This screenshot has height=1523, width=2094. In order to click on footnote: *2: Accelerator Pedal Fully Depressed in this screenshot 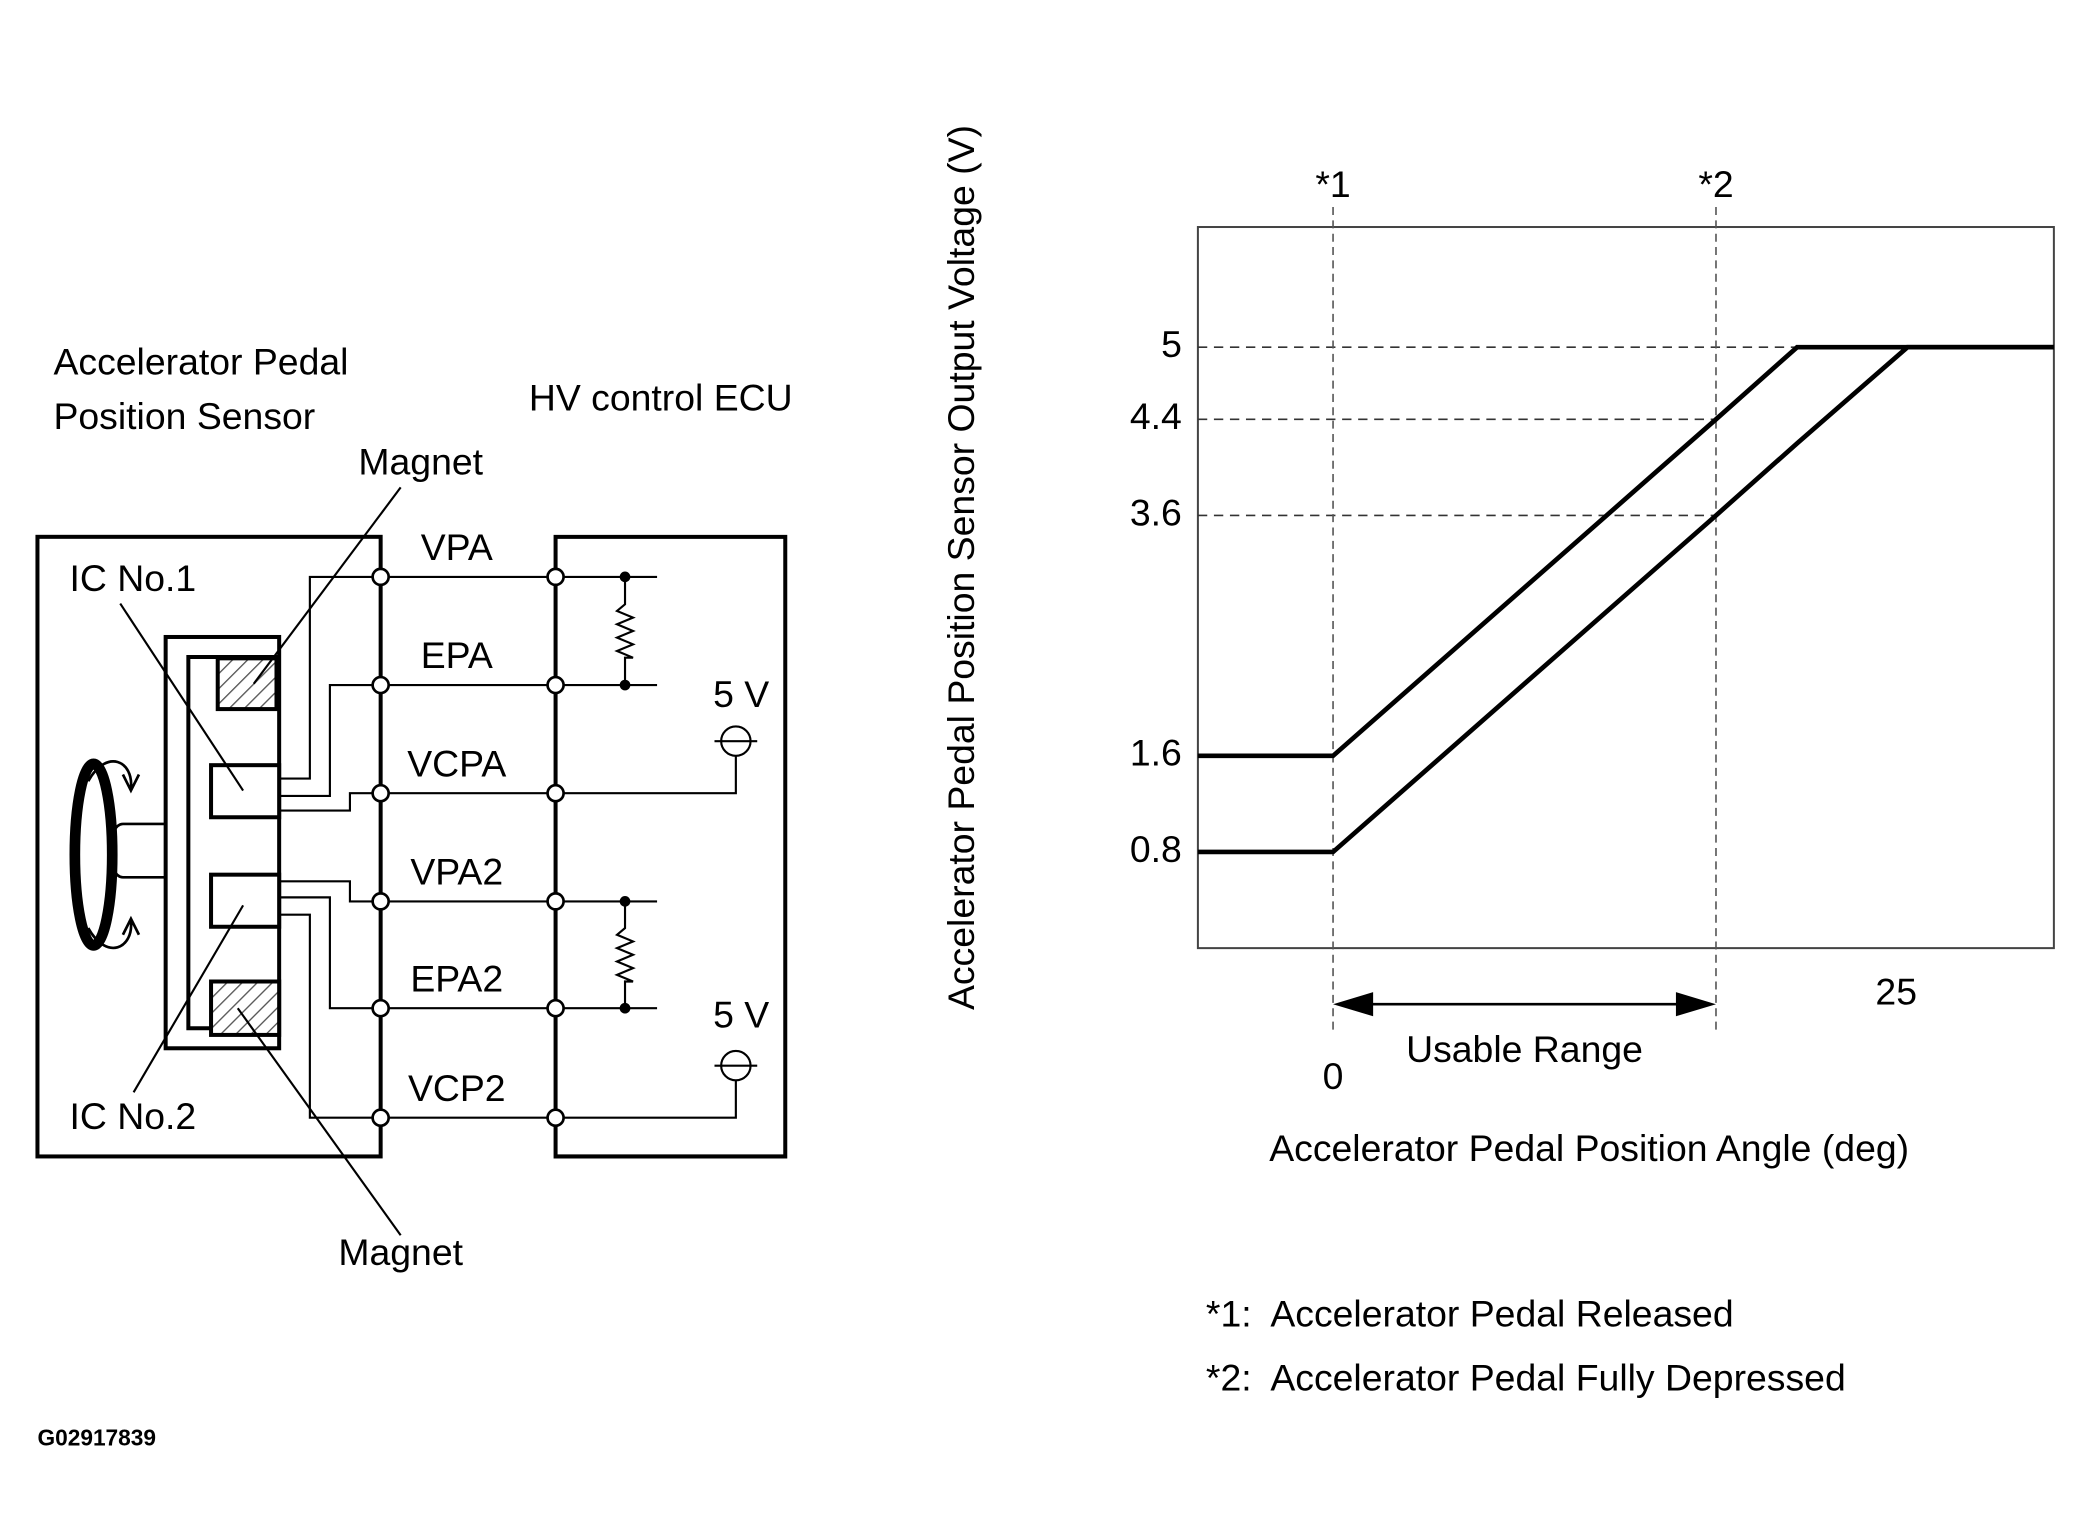, I will do `click(1526, 1378)`.